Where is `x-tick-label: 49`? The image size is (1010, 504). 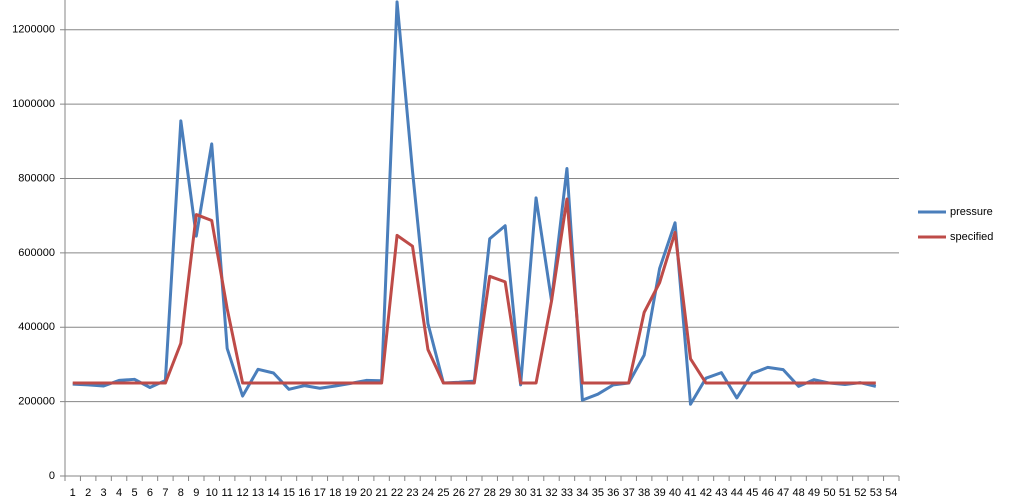
x-tick-label: 49 is located at coordinates (814, 493).